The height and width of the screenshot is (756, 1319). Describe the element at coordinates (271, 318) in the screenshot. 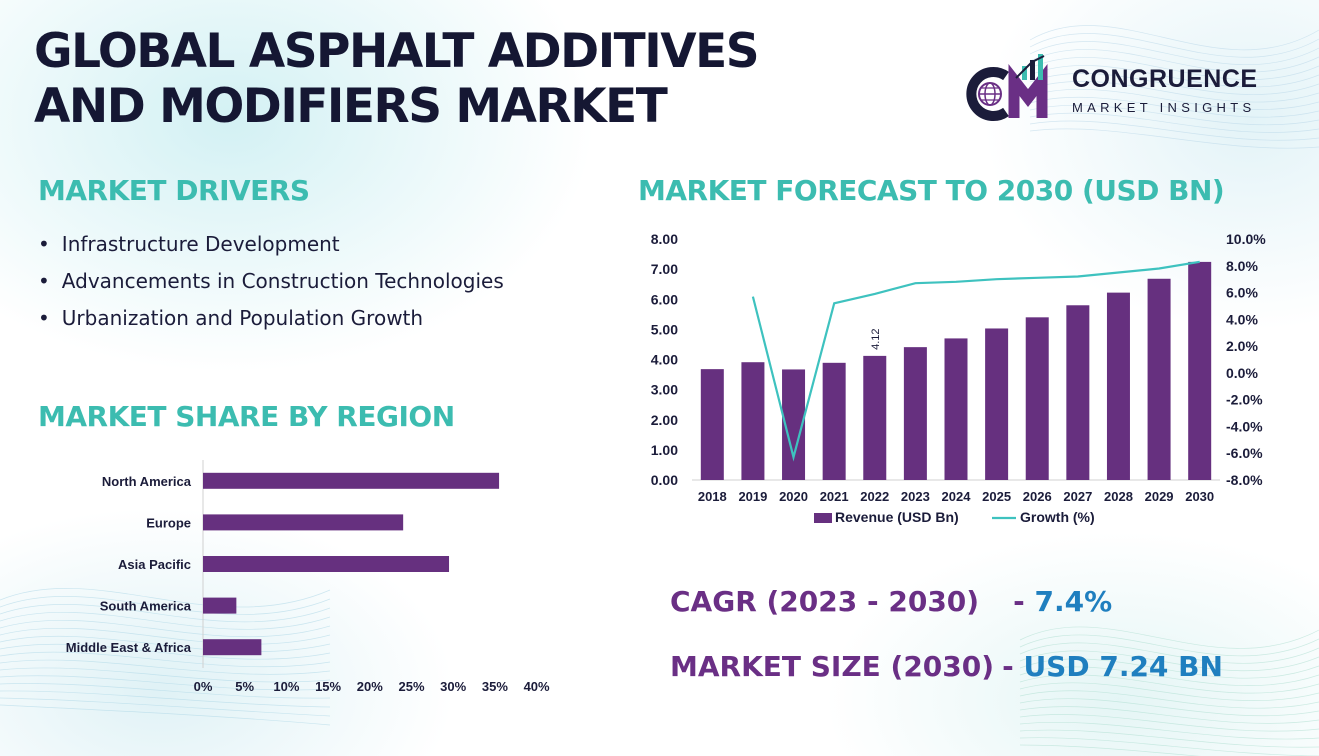

I see `driver-item: Urbanization and Population Growth` at that location.